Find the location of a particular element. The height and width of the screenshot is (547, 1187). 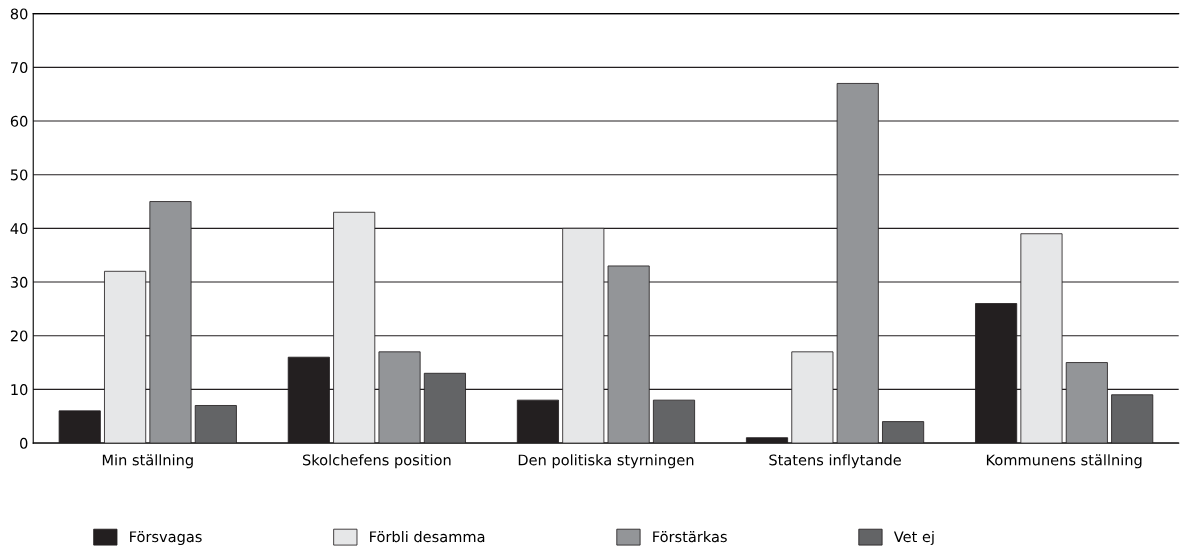

y-tick-label: 40 is located at coordinates (19, 229).